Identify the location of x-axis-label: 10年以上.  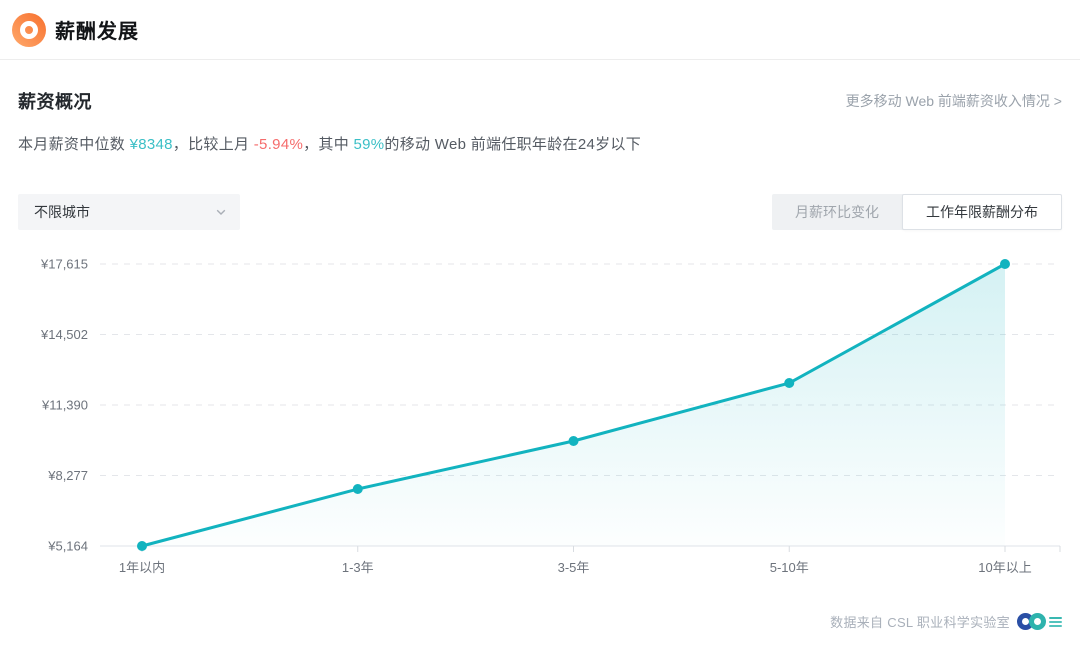
(1004, 567).